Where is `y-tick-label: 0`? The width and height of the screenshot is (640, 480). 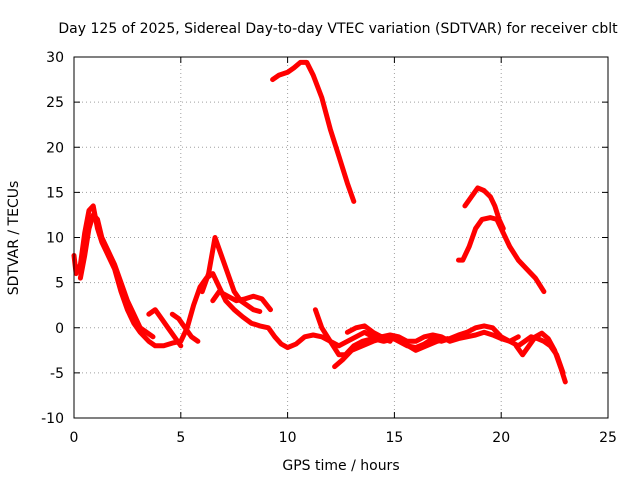
y-tick-label: 0 is located at coordinates (59, 329).